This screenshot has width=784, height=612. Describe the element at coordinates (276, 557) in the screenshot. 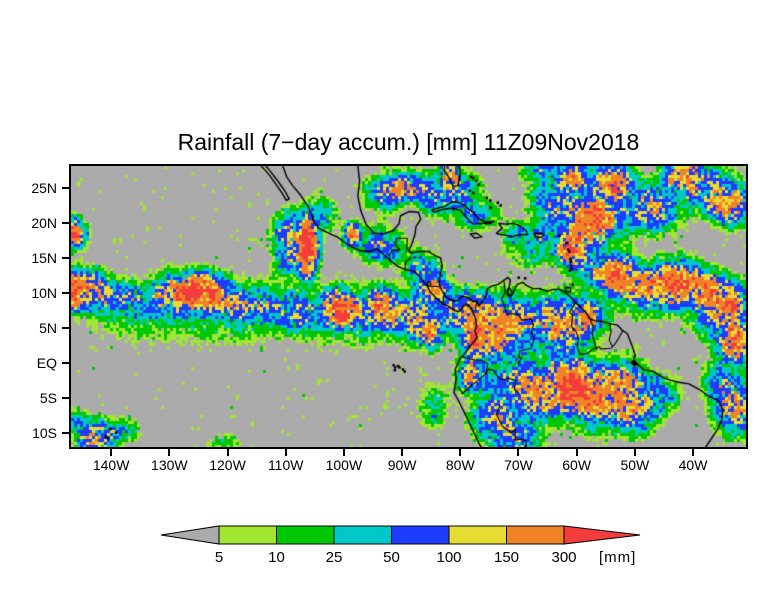

I see `colorbar-level-label: 10` at that location.